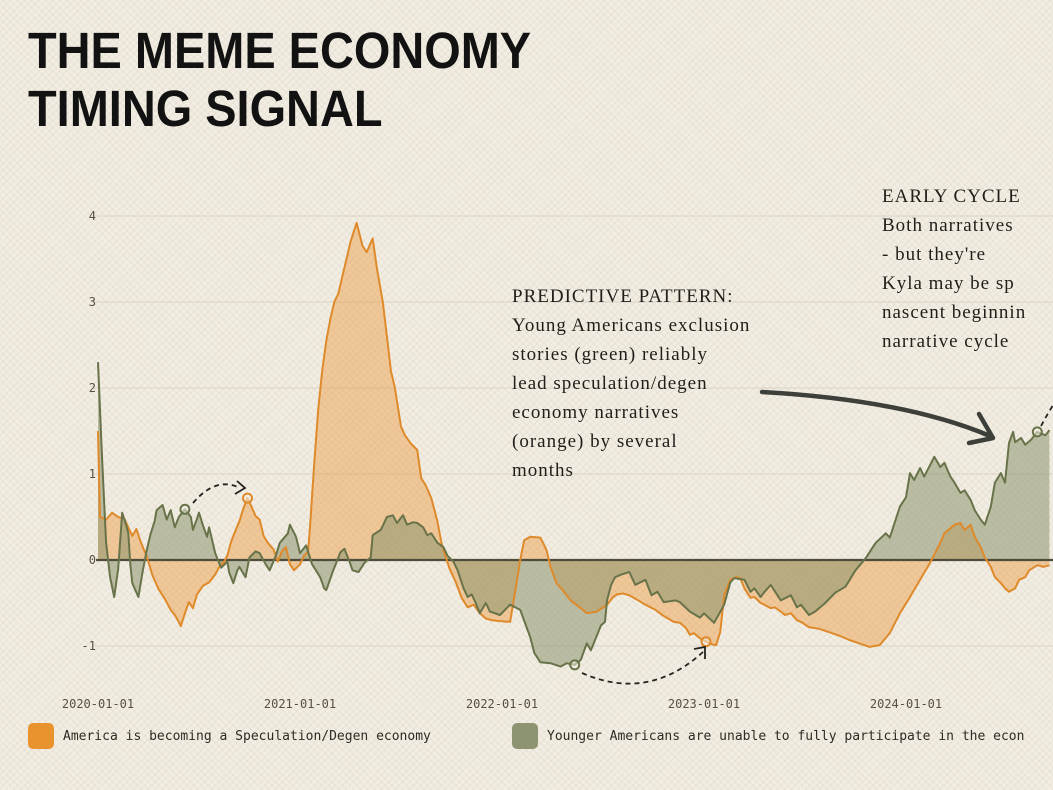 The image size is (1053, 790). I want to click on dashed-arrow-2020-lead, so click(216, 493).